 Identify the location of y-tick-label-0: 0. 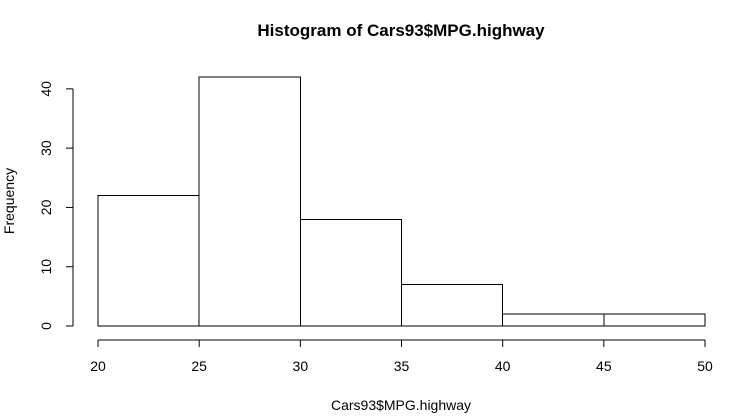
(46, 326).